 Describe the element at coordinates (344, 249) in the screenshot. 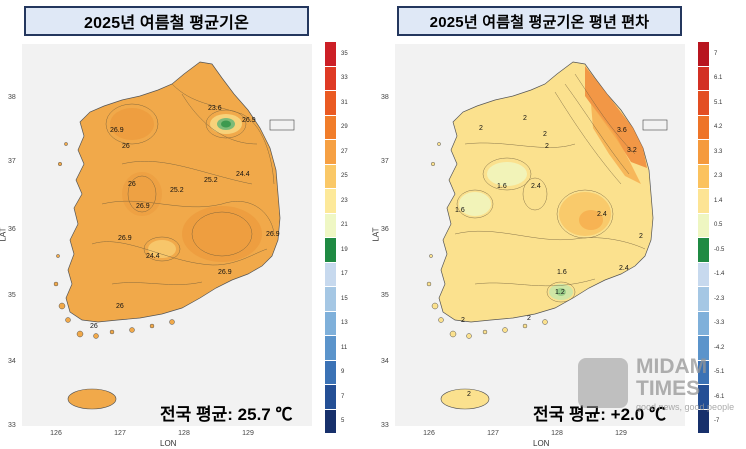

I see `left-legend-label: 19` at that location.